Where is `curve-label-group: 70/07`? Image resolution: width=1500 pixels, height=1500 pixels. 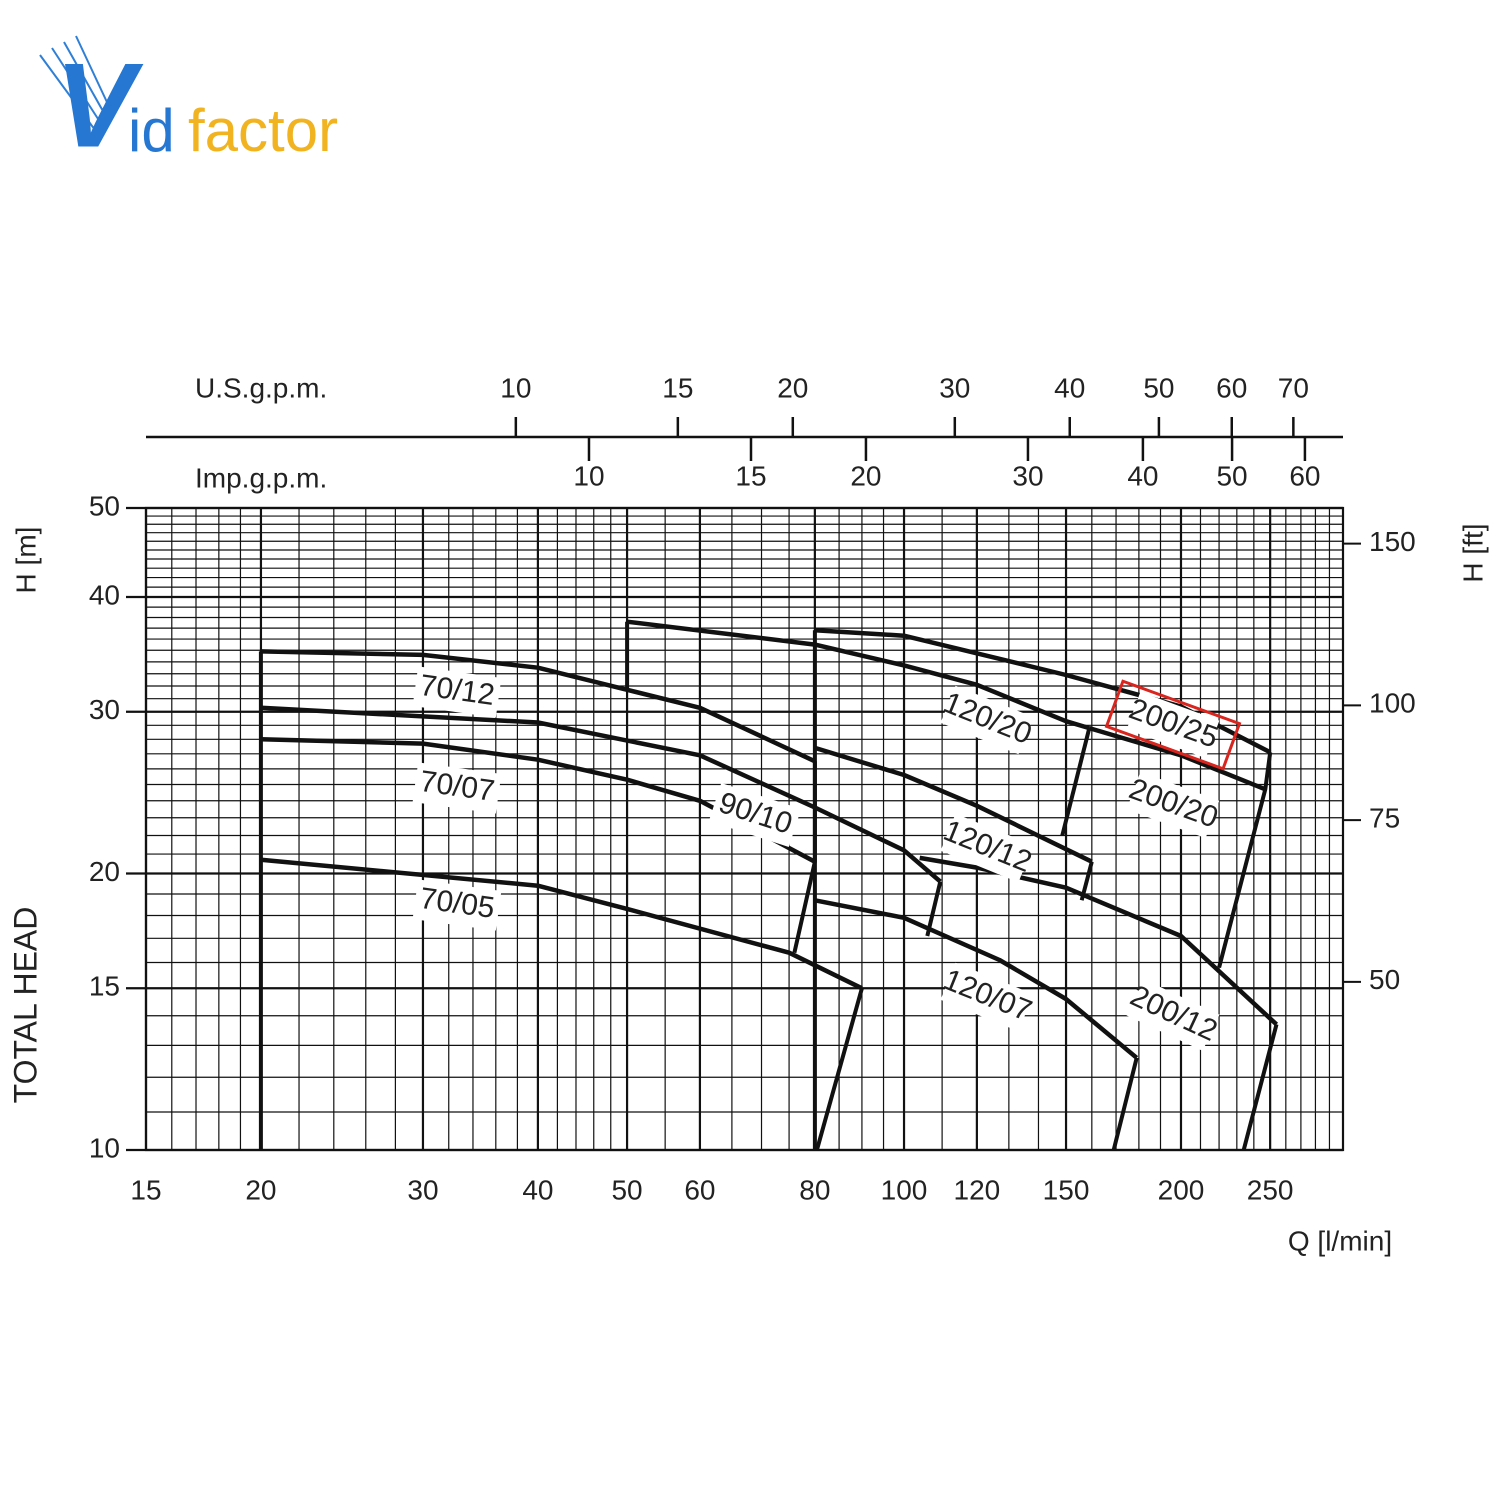 curve-label-group: 70/07 is located at coordinates (457, 788).